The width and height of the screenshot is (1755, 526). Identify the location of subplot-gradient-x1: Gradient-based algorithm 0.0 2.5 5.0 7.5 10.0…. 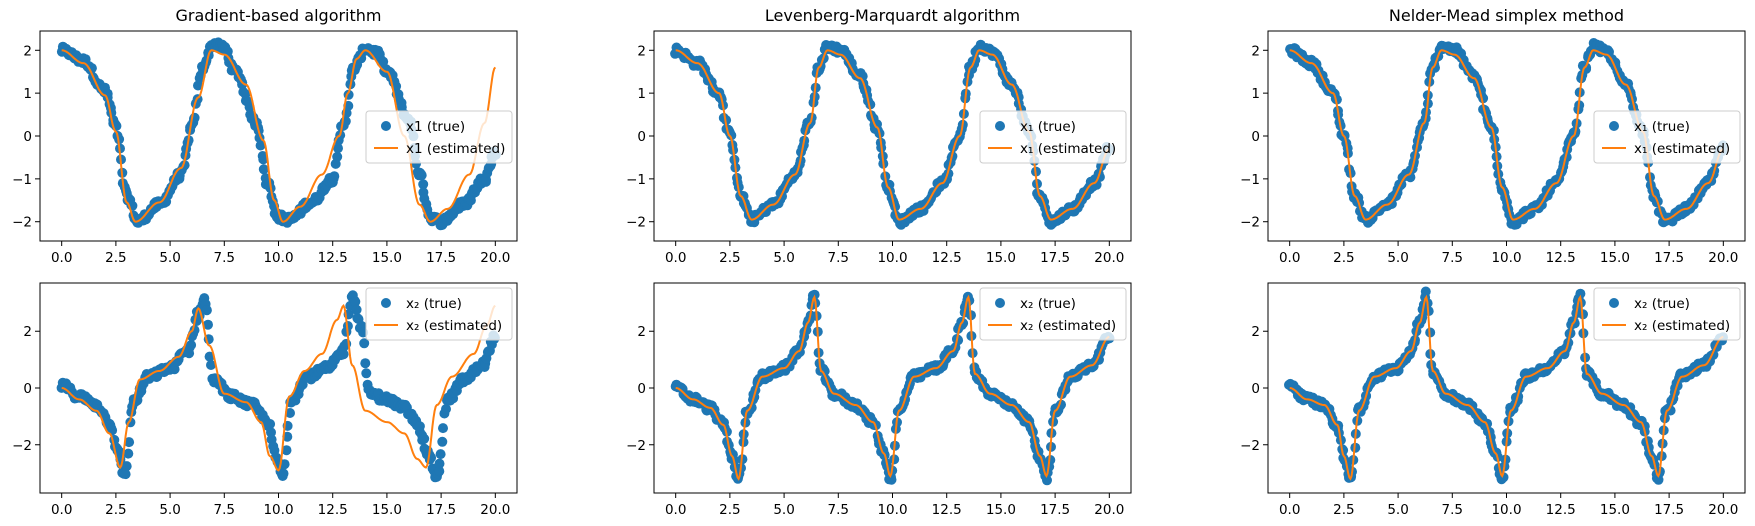
(265, 136).